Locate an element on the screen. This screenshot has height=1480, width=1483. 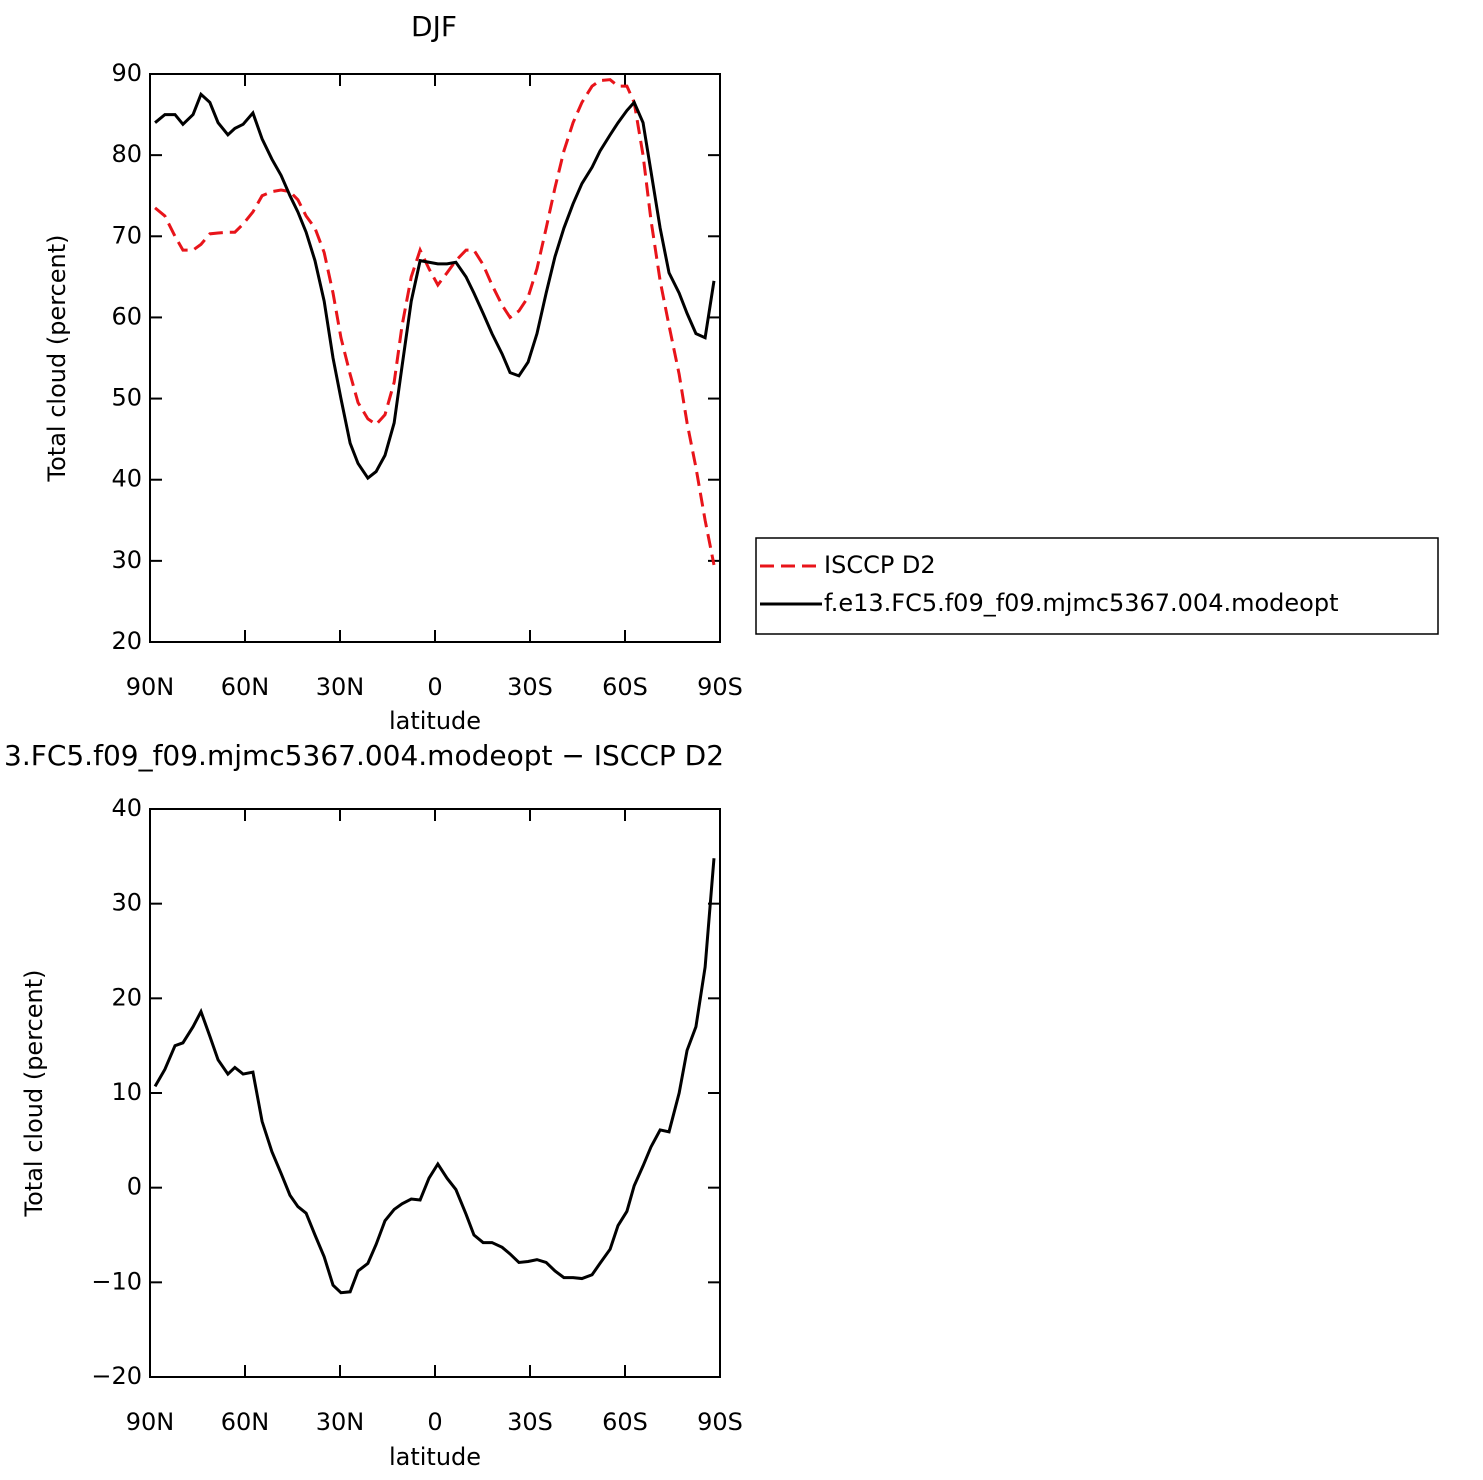
y-tick-label: 0 is located at coordinates (134, 1187).